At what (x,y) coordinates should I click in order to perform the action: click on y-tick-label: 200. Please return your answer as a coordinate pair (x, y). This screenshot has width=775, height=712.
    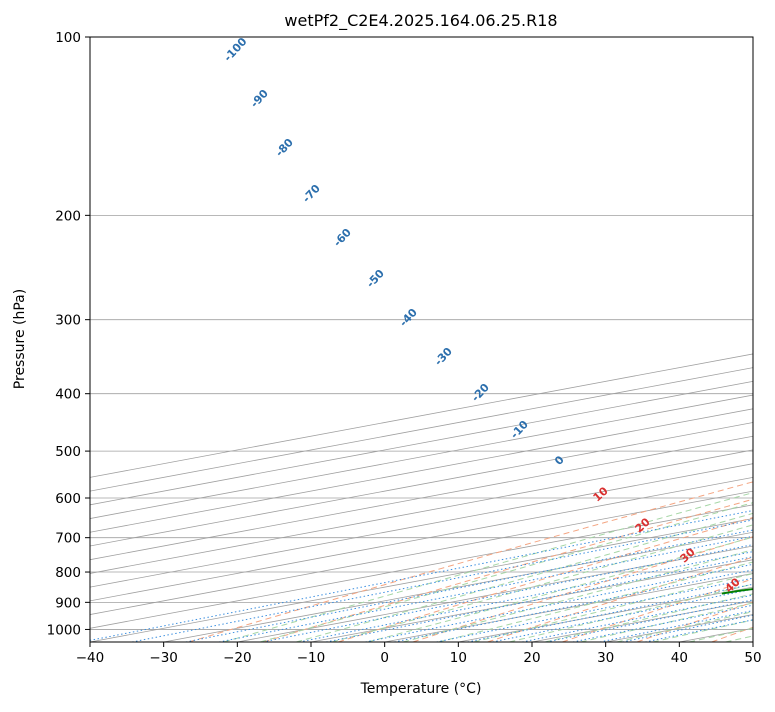
    Looking at the image, I should click on (68, 216).